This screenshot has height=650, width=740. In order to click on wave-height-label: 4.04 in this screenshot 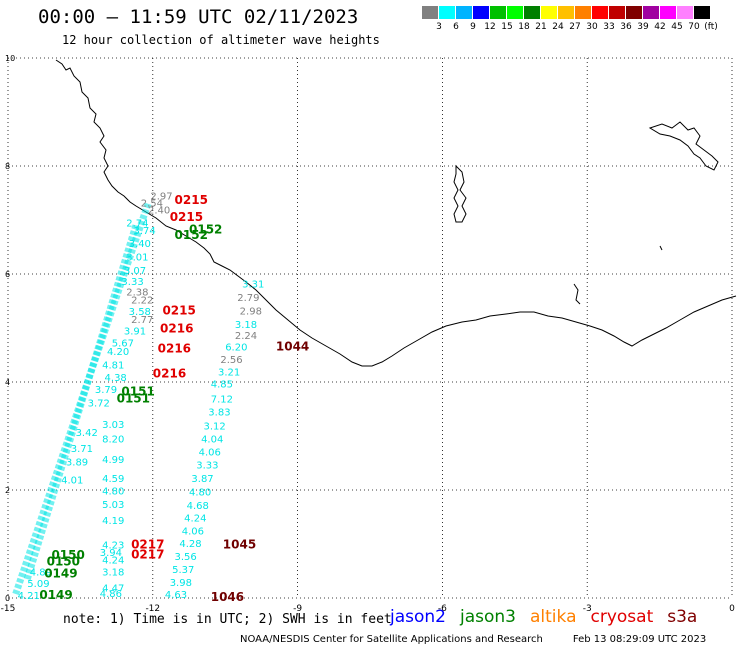, I will do `click(212, 439)`.